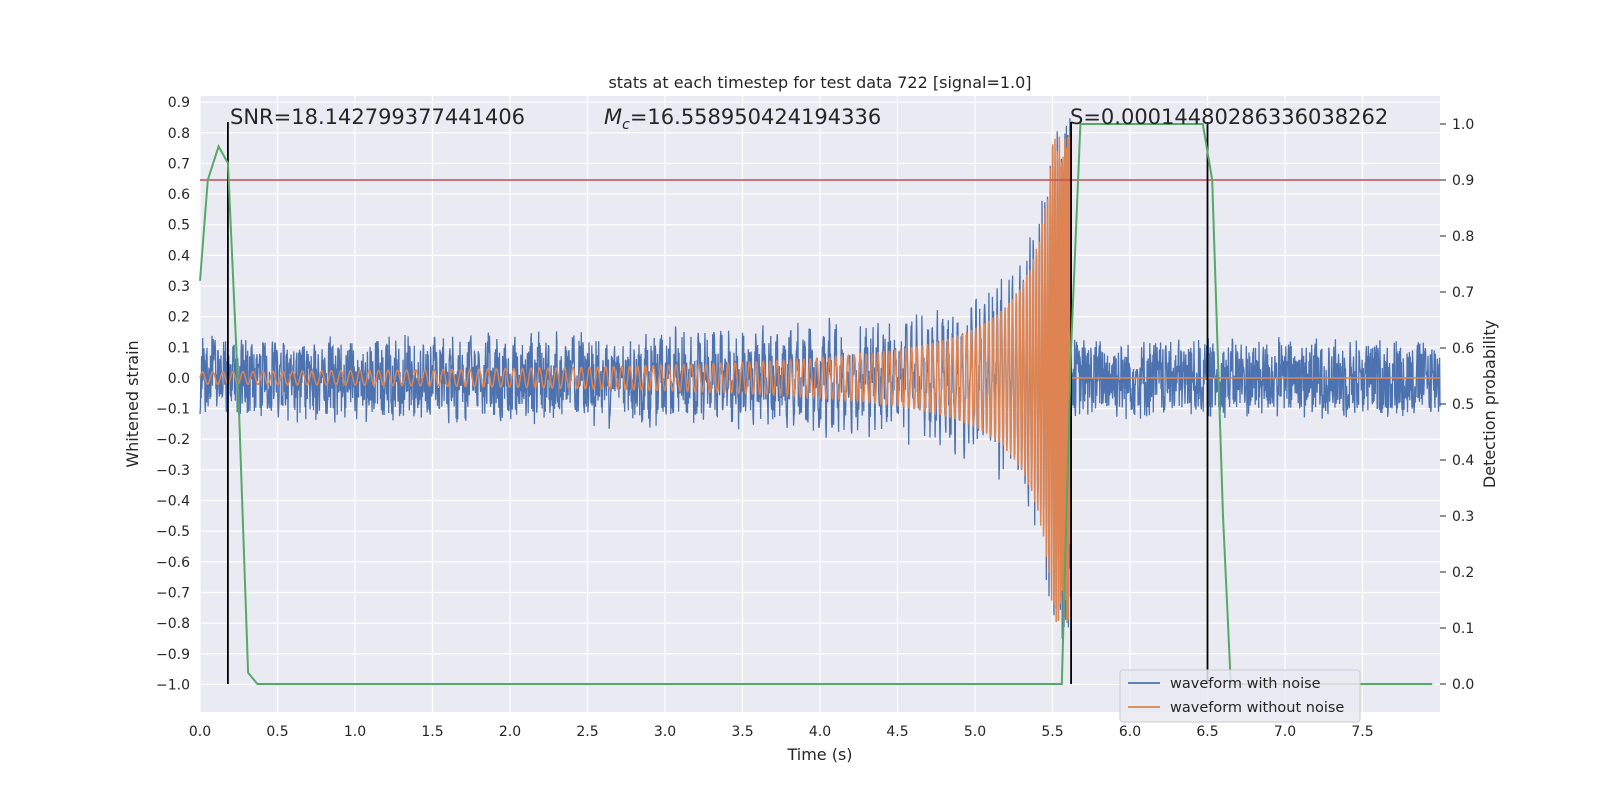  What do you see at coordinates (277, 732) in the screenshot?
I see `x-tick-label: 0.5` at bounding box center [277, 732].